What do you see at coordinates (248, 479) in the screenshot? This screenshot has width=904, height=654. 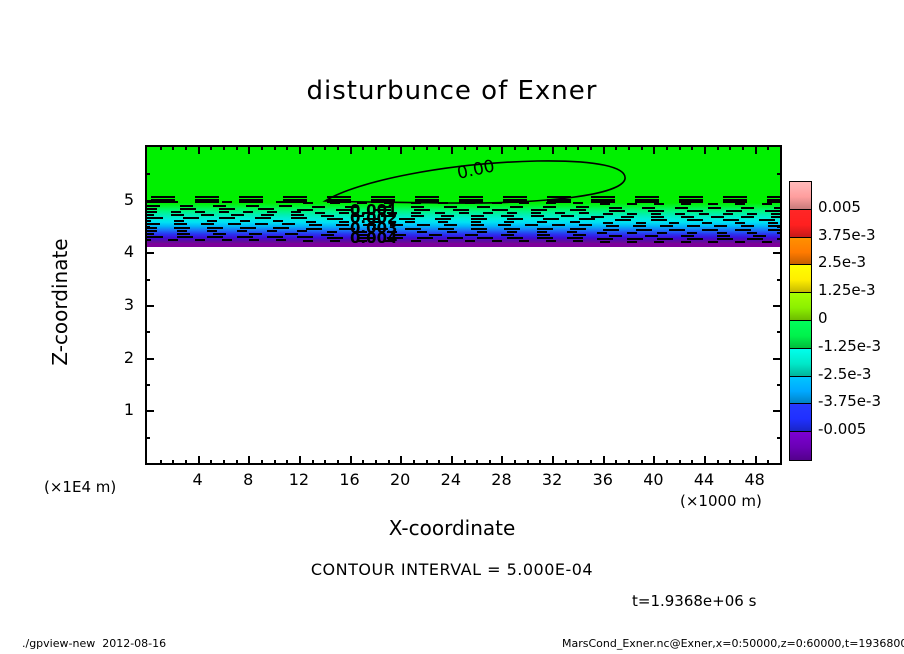 I see `x-tick-label: 8` at bounding box center [248, 479].